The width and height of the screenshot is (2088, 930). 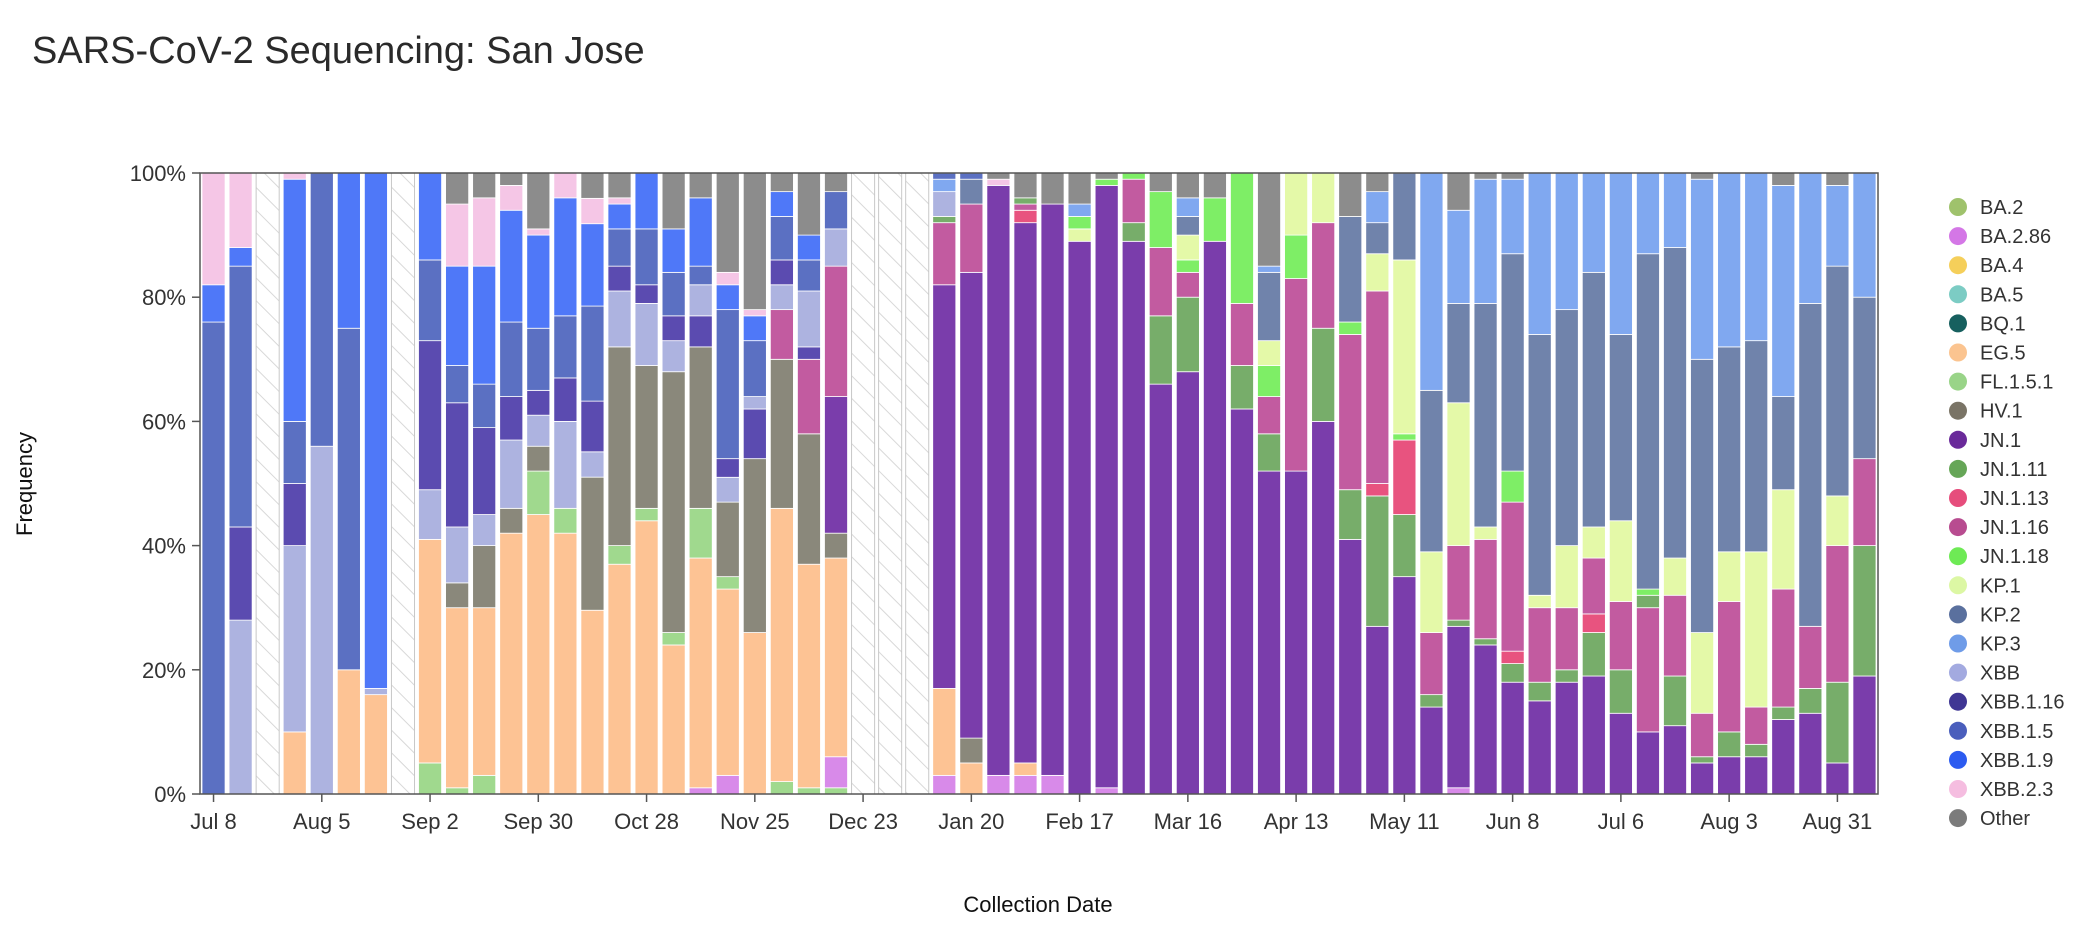 What do you see at coordinates (164, 297) in the screenshot?
I see `y-tick-label: 80%` at bounding box center [164, 297].